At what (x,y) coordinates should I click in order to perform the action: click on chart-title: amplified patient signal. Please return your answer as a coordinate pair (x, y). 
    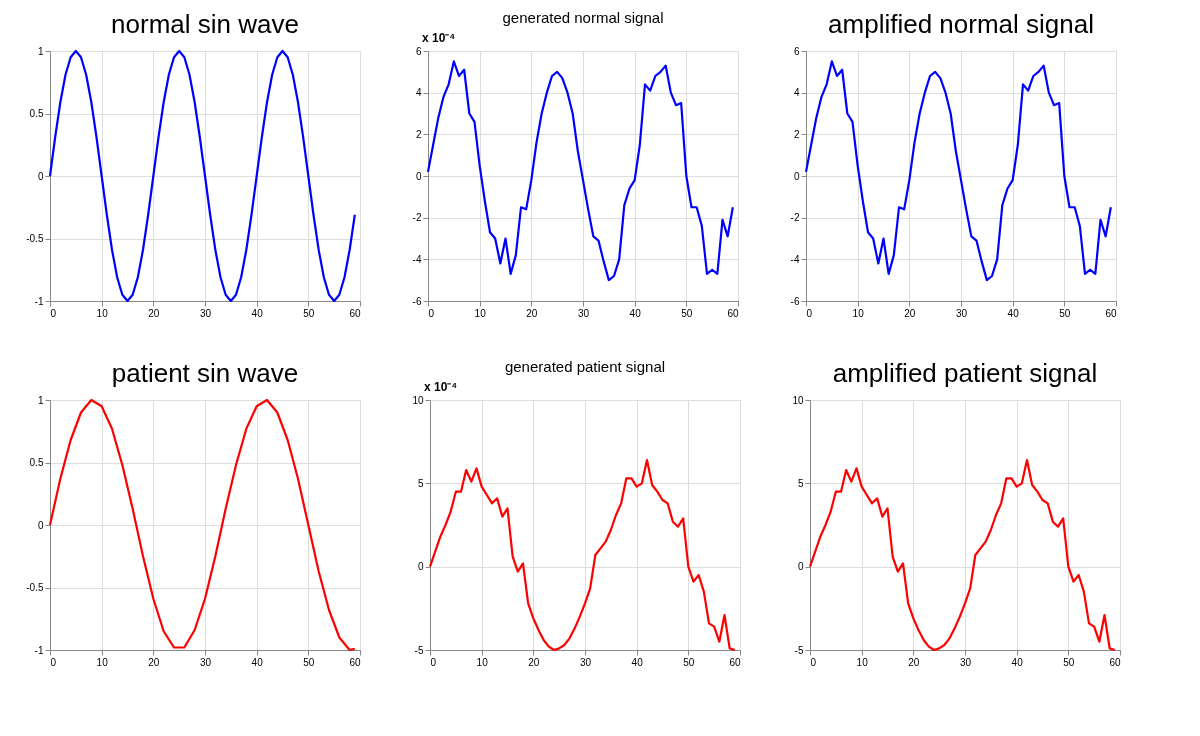
    Looking at the image, I should click on (965, 373).